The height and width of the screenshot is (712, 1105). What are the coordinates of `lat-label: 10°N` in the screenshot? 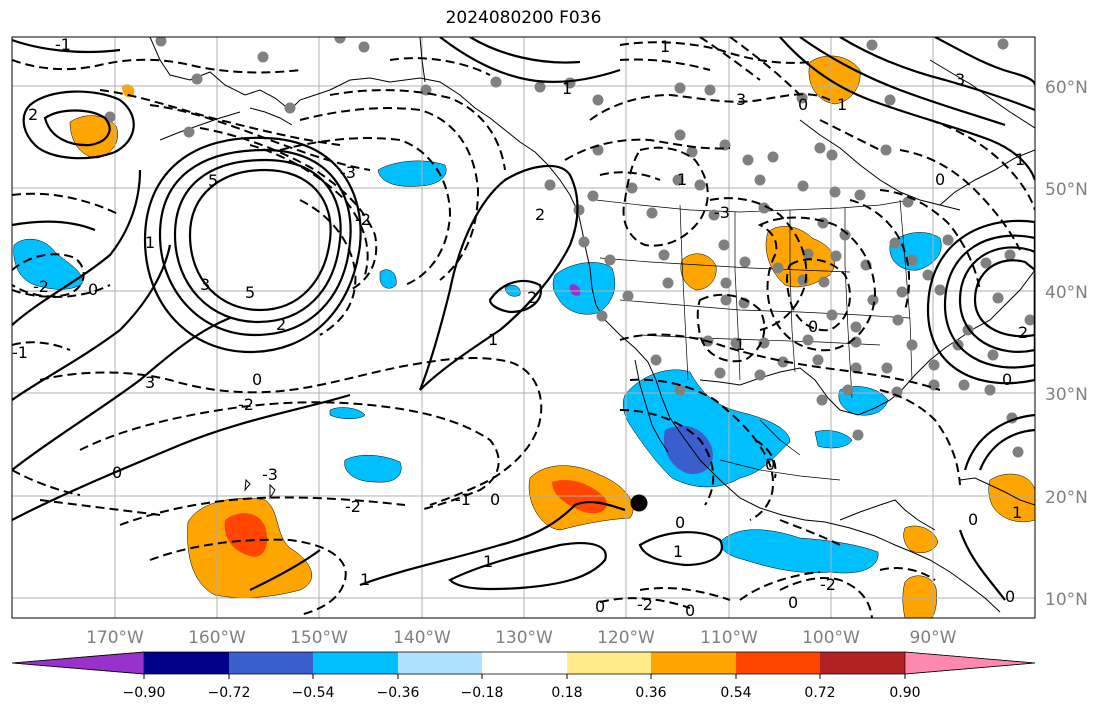 It's located at (1066, 600).